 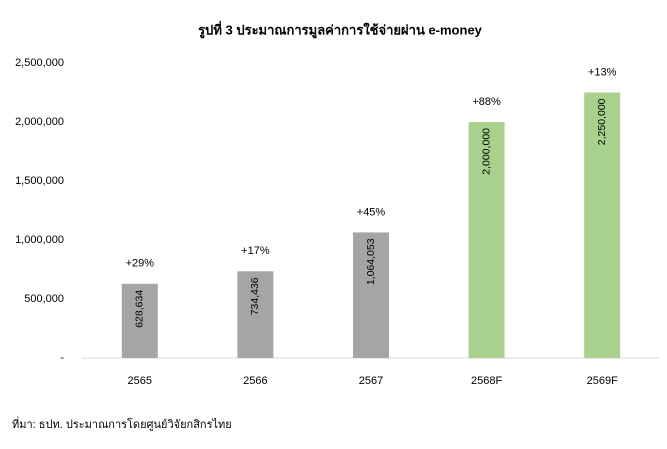 What do you see at coordinates (140, 381) in the screenshot?
I see `x-tick-label: 2565` at bounding box center [140, 381].